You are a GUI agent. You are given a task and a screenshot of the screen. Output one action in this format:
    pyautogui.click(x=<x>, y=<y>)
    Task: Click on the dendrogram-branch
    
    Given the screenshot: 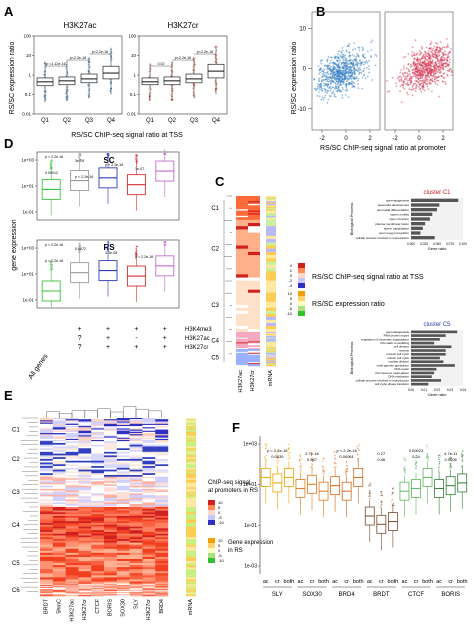 What is the action you would take?
    pyautogui.click(x=78, y=414)
    